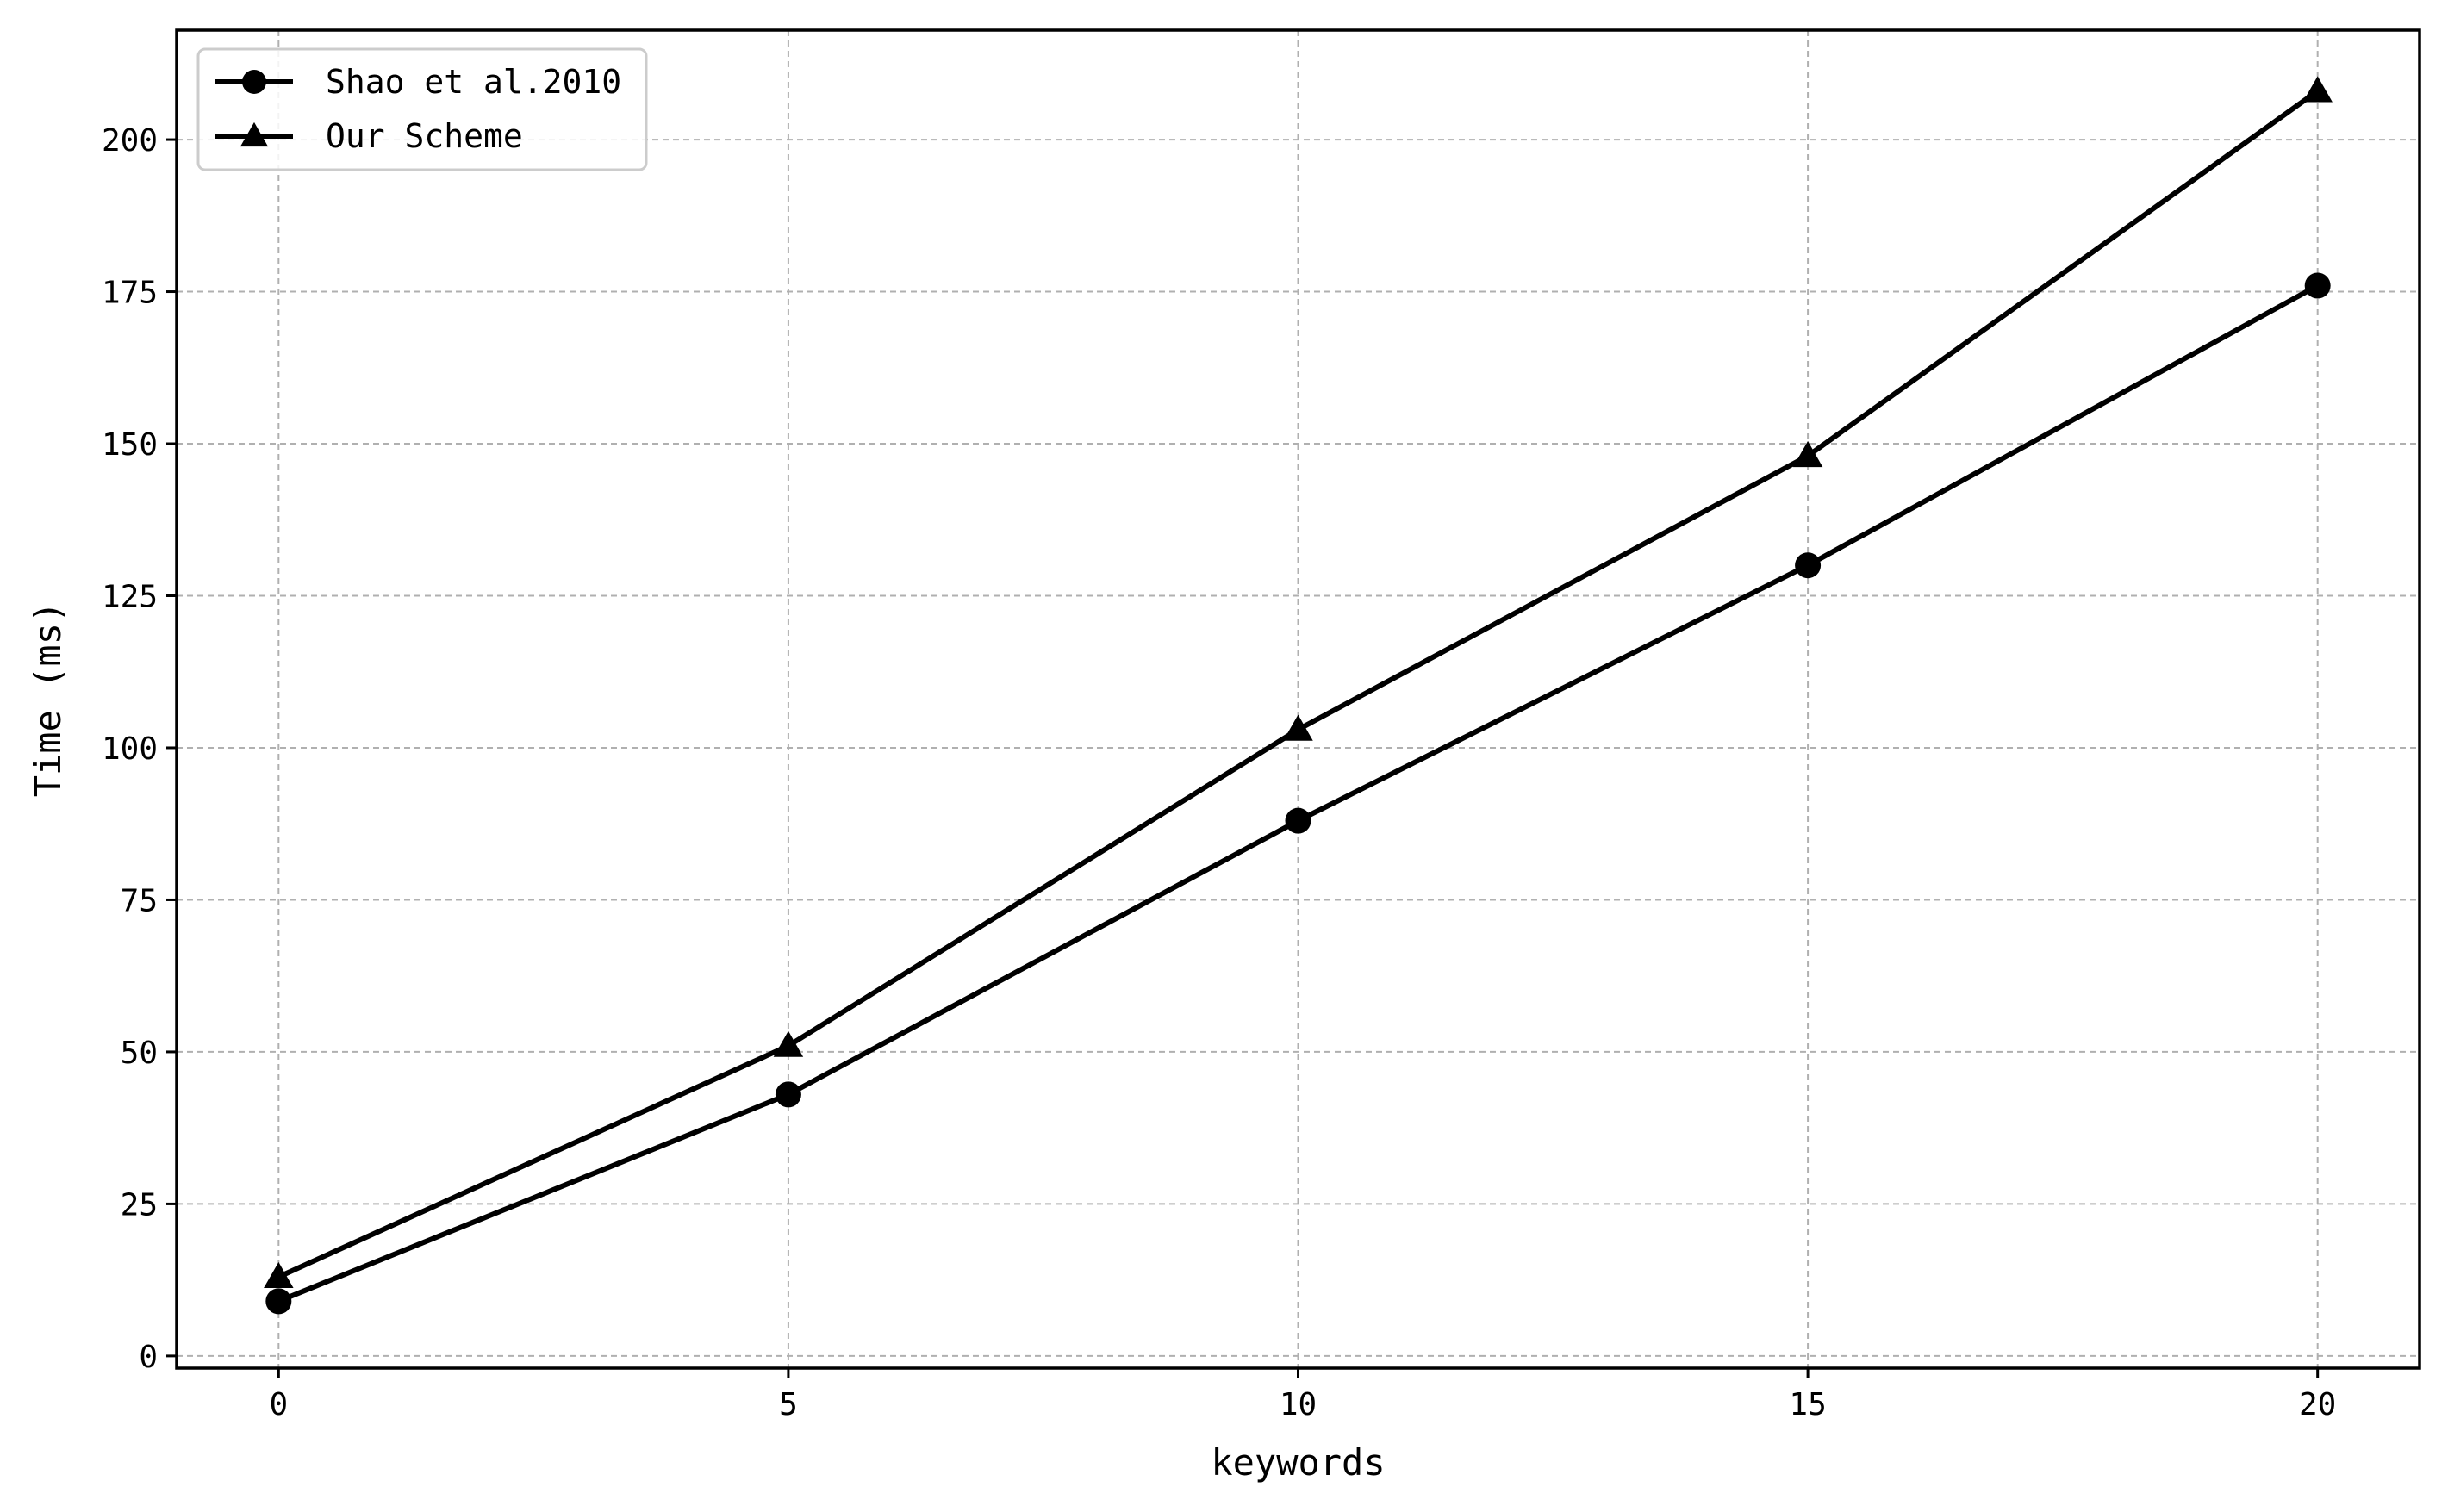 This screenshot has height=1512, width=2448. Describe the element at coordinates (130, 445) in the screenshot. I see `y-tick-label: 150` at that location.